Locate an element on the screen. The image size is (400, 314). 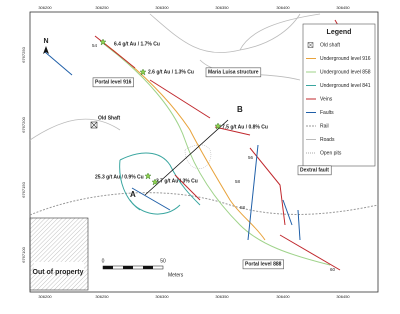
annotation: 7.5 g/t Au / 0.8% Cu is located at coordinates (245, 127).